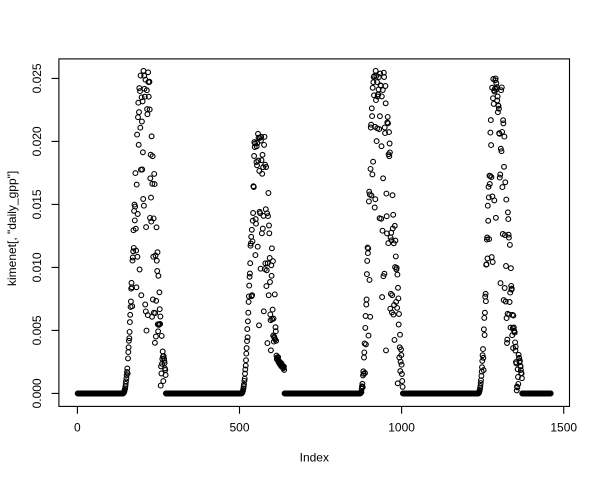 This screenshot has height=480, width=600. What do you see at coordinates (239, 428) in the screenshot?
I see `svg-text: 500` at bounding box center [239, 428].